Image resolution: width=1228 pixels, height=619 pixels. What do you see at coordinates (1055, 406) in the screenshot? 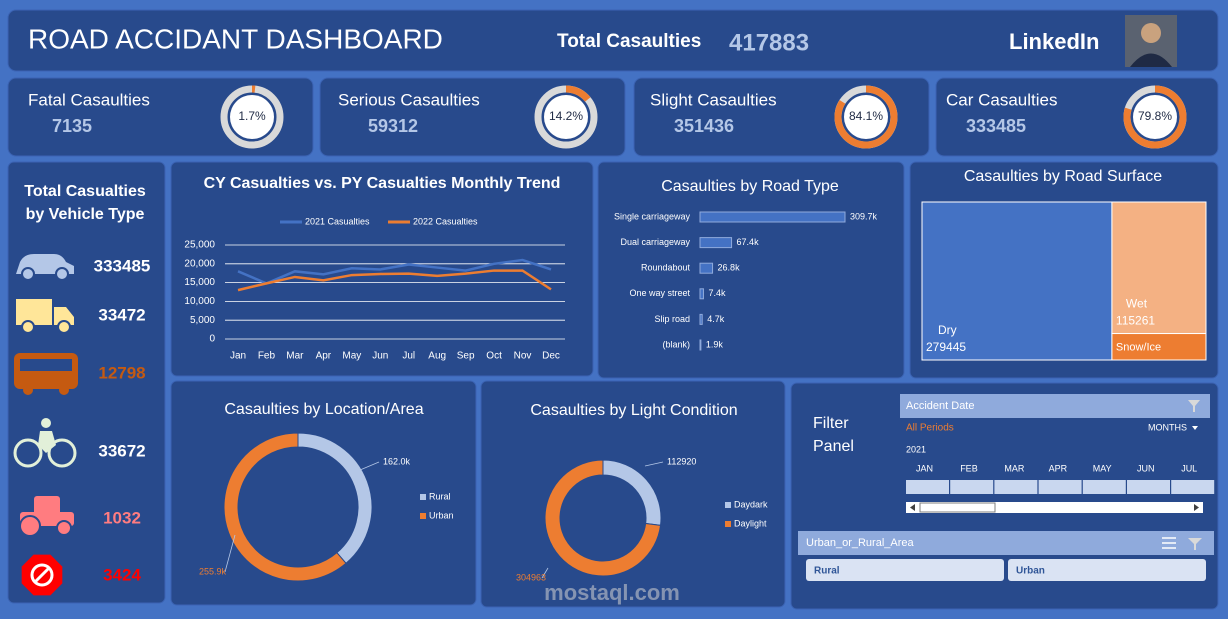
I see `timeline-header` at bounding box center [1055, 406].